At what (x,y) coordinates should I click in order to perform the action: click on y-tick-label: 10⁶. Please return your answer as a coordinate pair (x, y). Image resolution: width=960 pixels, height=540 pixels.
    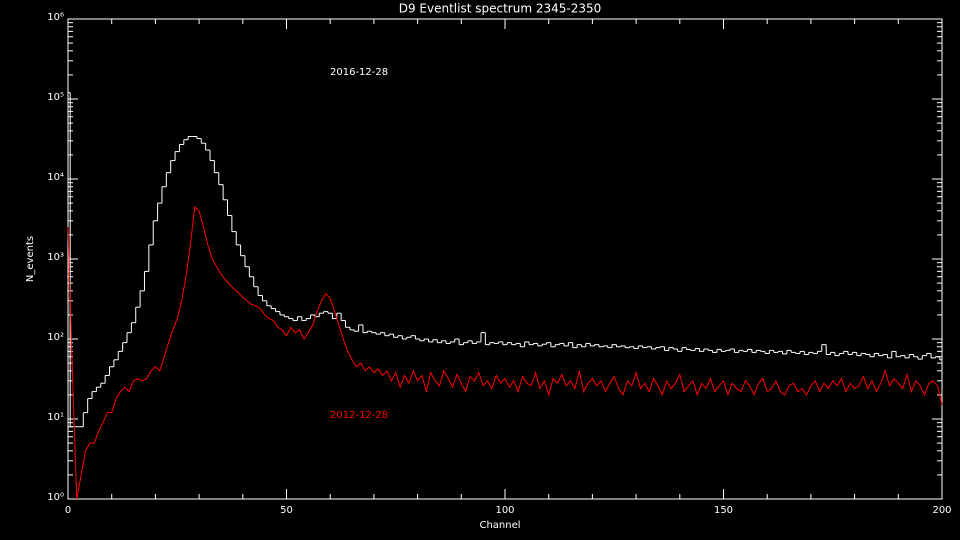
    Looking at the image, I should click on (55, 17).